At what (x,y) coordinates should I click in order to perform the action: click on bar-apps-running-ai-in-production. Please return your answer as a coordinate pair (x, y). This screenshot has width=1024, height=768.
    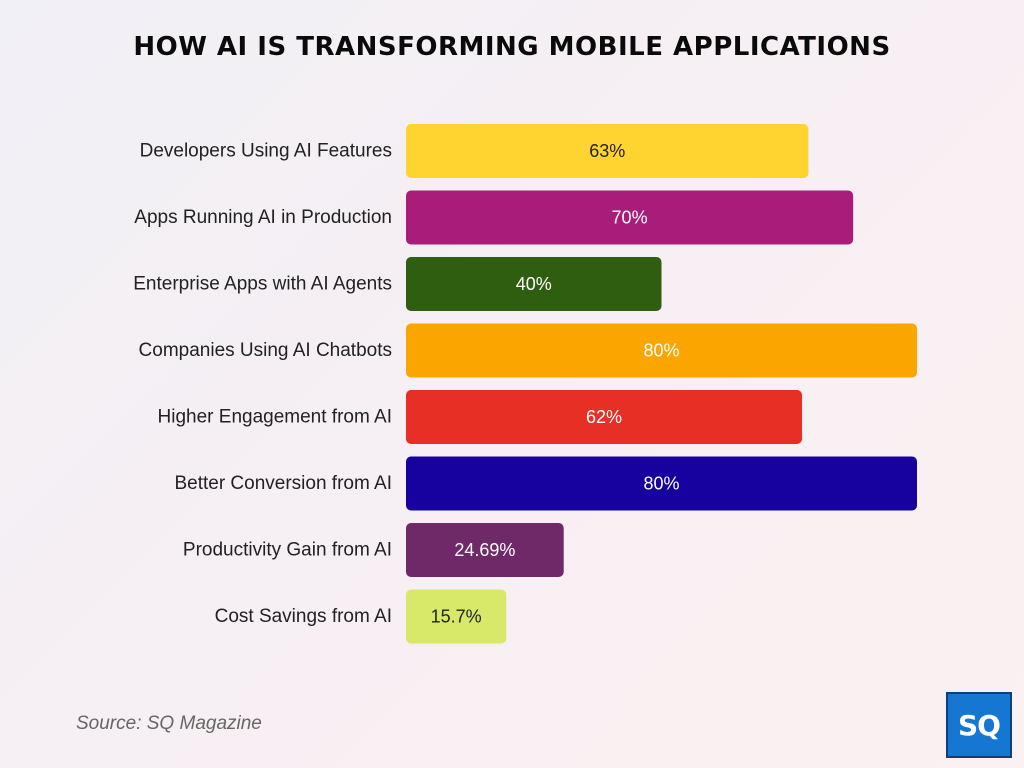
    Looking at the image, I should click on (630, 217).